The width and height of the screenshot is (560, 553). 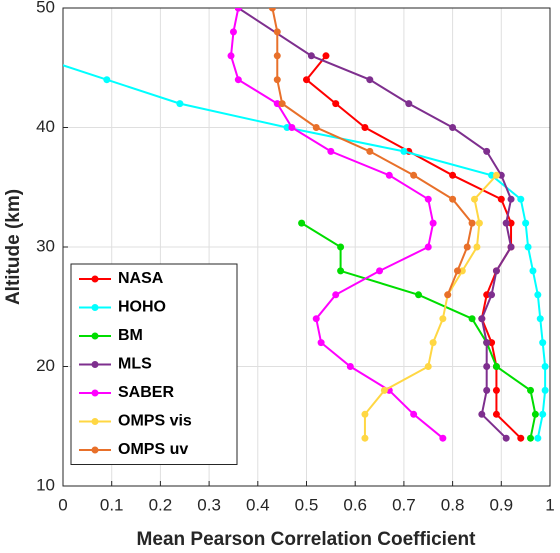 I want to click on x-tick-label: 0, so click(x=62, y=504).